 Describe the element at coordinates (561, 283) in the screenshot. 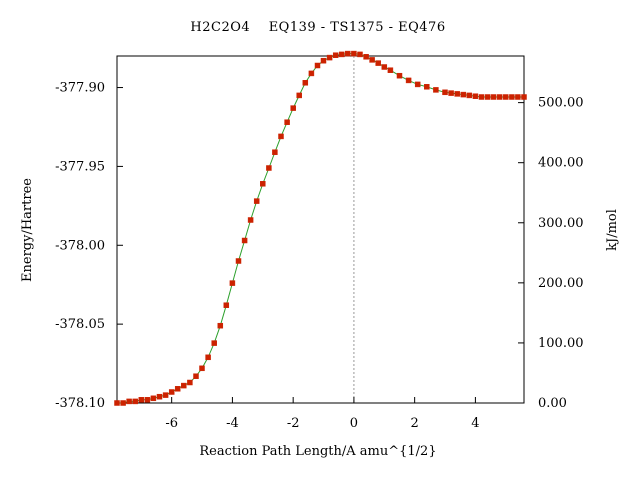

I see `y2-tick-label: 200.00` at that location.